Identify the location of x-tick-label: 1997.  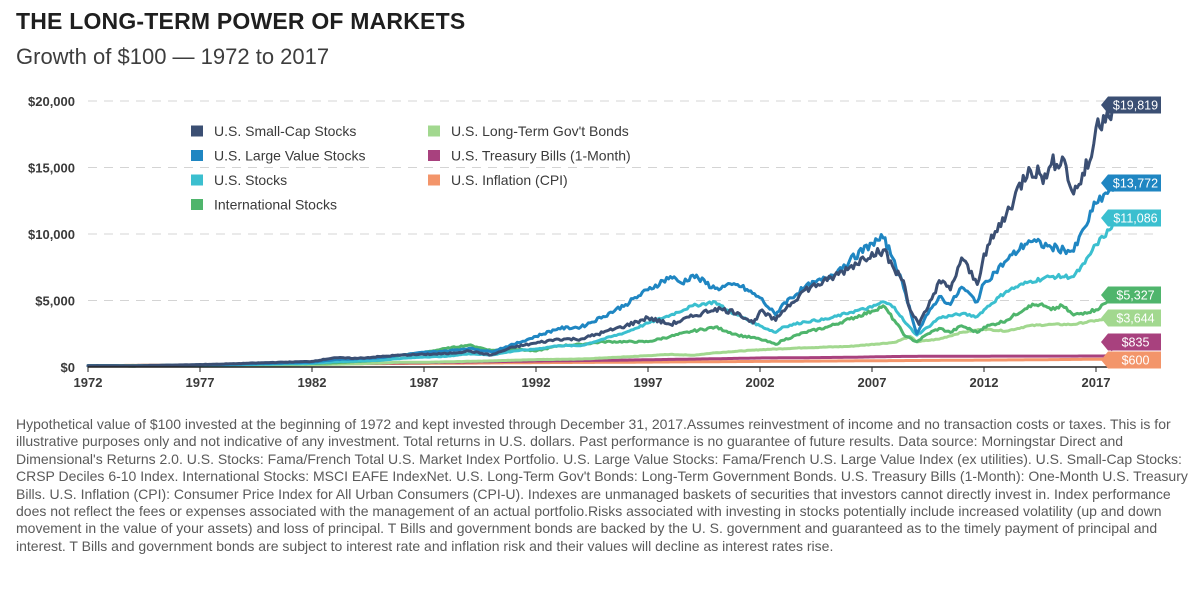
(648, 382).